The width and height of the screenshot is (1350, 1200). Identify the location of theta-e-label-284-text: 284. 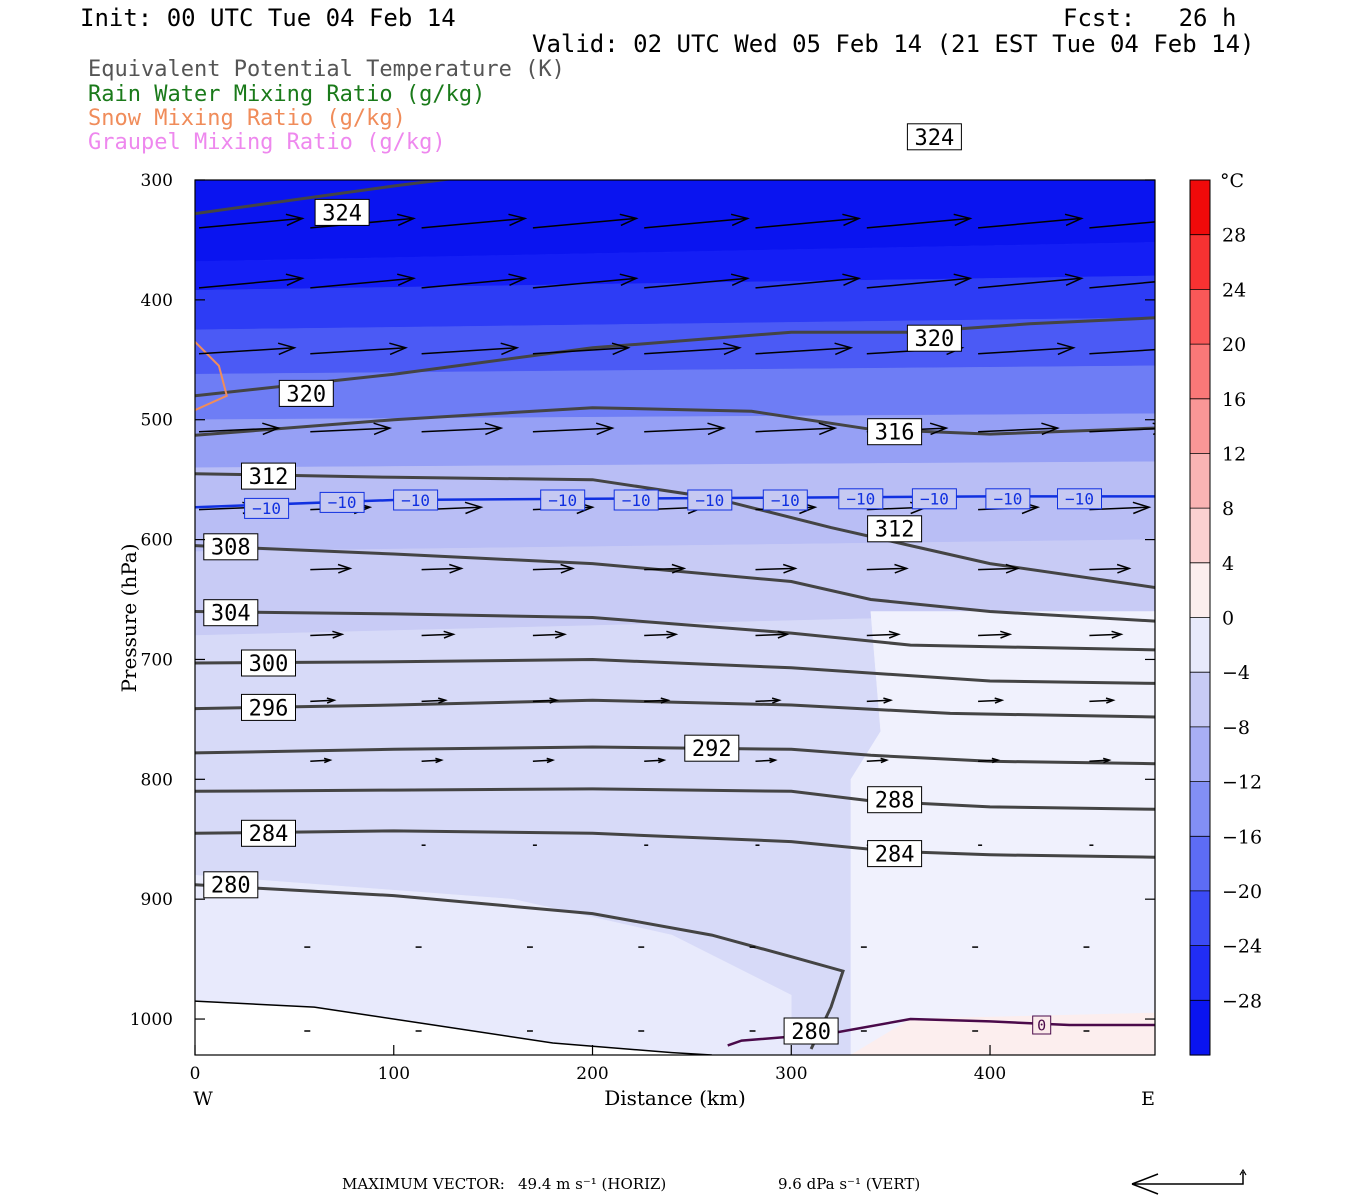
(895, 855).